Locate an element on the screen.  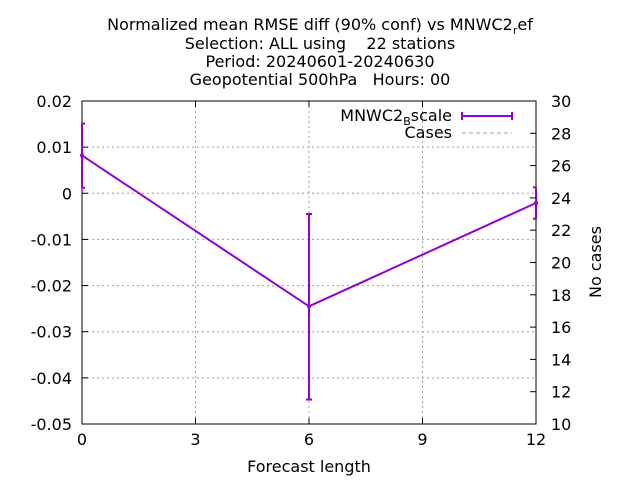
title-ef: ef is located at coordinates (525, 24).